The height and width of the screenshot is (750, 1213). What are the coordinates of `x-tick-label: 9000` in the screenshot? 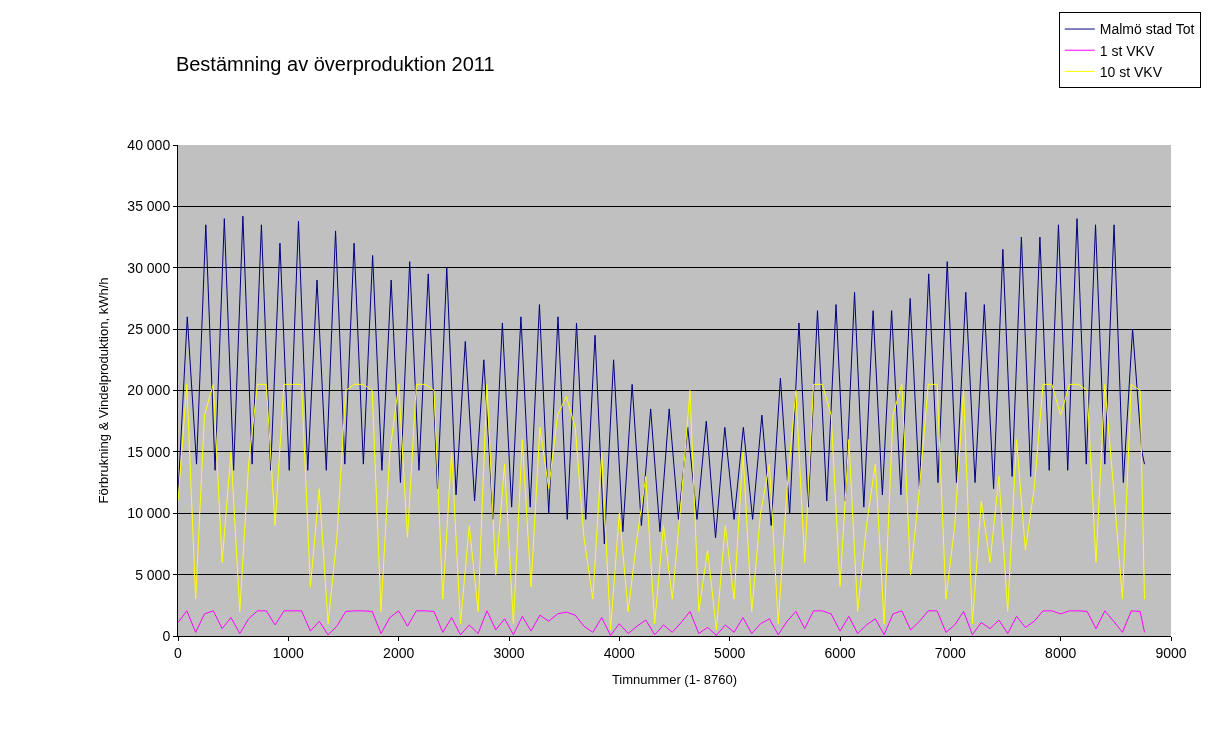 It's located at (1171, 652).